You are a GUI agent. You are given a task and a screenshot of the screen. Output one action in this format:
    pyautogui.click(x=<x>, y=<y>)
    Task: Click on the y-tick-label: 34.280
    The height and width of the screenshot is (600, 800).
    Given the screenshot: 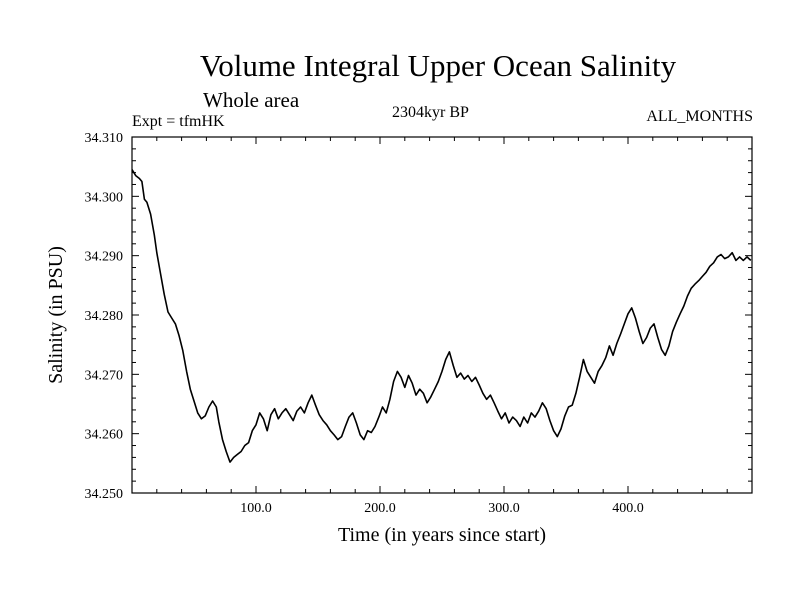 What is the action you would take?
    pyautogui.click(x=104, y=316)
    